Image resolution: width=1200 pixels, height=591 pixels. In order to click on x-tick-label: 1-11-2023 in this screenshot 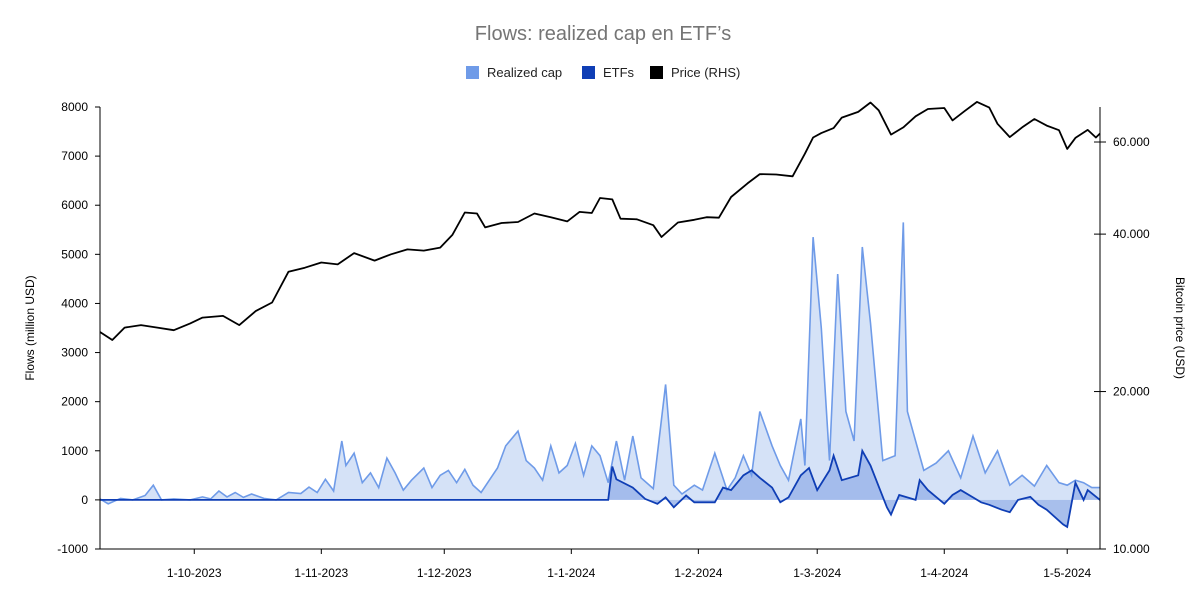, I will do `click(321, 573)`.